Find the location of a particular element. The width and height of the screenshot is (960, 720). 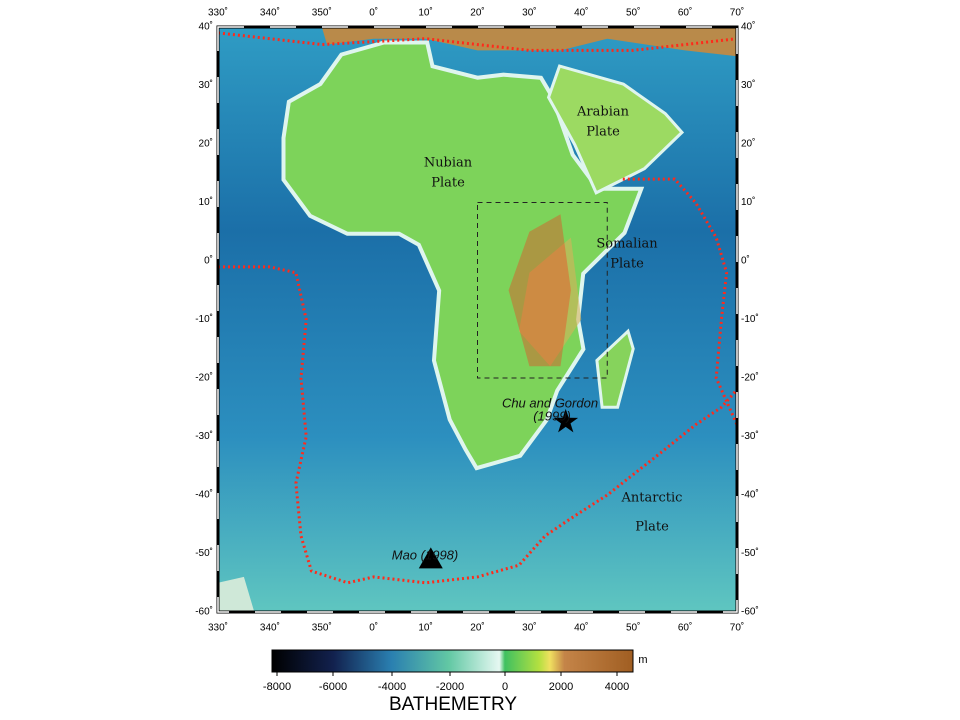

plate-label: Nubian is located at coordinates (448, 163).